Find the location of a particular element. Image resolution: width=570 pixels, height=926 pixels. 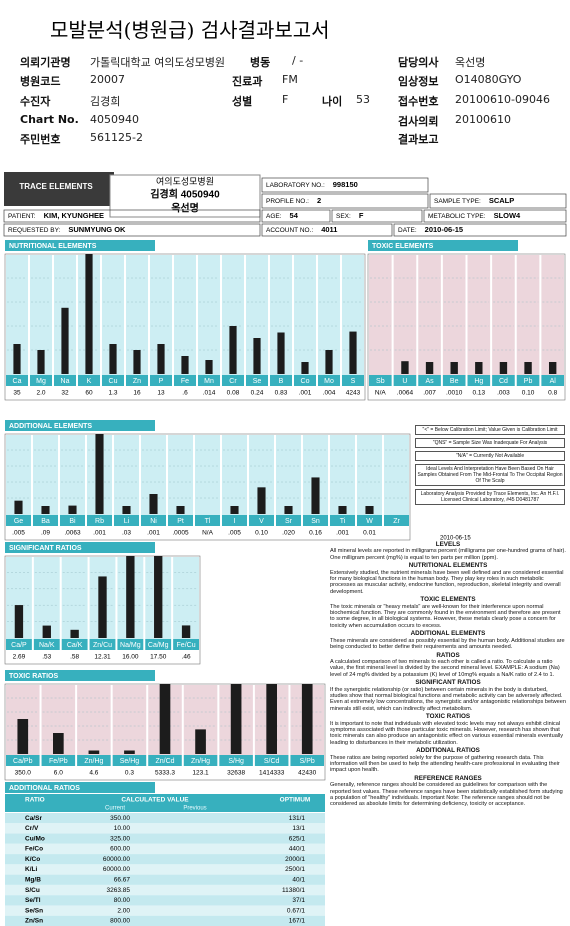

category-label: Cu is located at coordinates (113, 381).